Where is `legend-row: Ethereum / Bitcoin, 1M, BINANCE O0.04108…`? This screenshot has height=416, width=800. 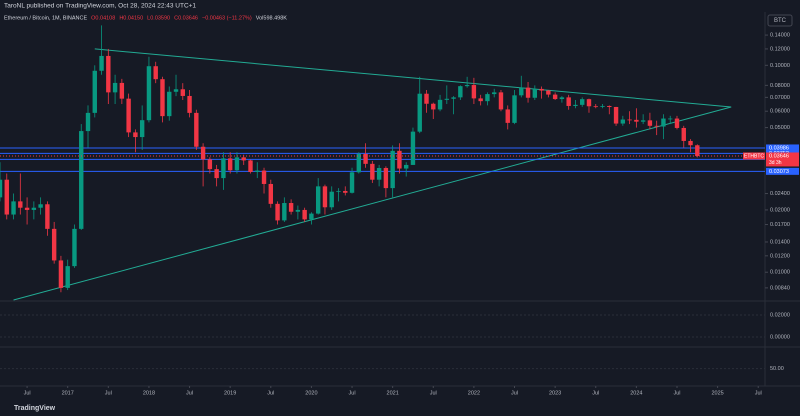 legend-row: Ethereum / Bitcoin, 1M, BINANCE O0.04108… is located at coordinates (145, 18).